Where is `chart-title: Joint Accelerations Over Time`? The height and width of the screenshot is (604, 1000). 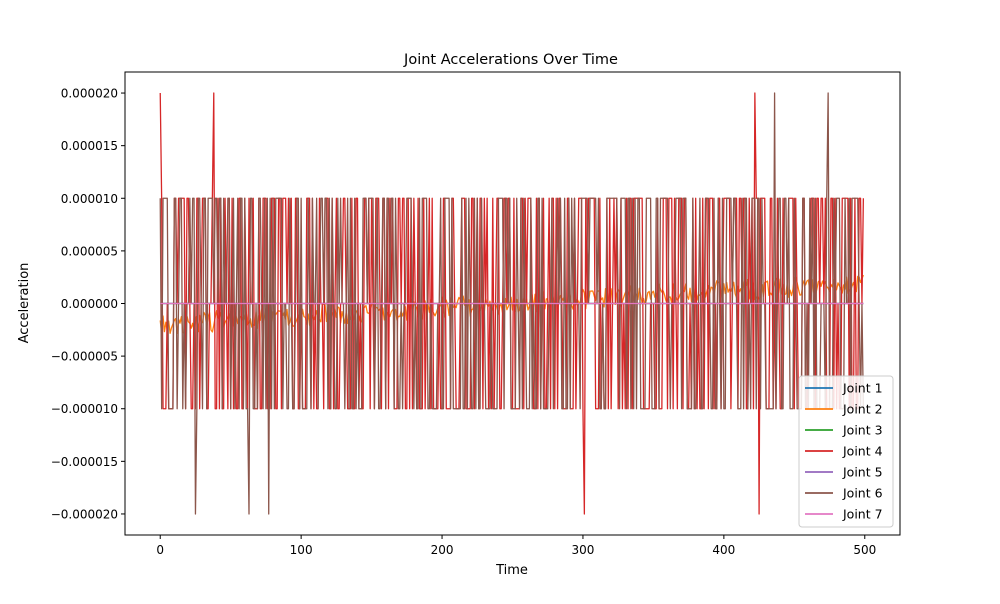
chart-title: Joint Accelerations Over Time is located at coordinates (510, 60).